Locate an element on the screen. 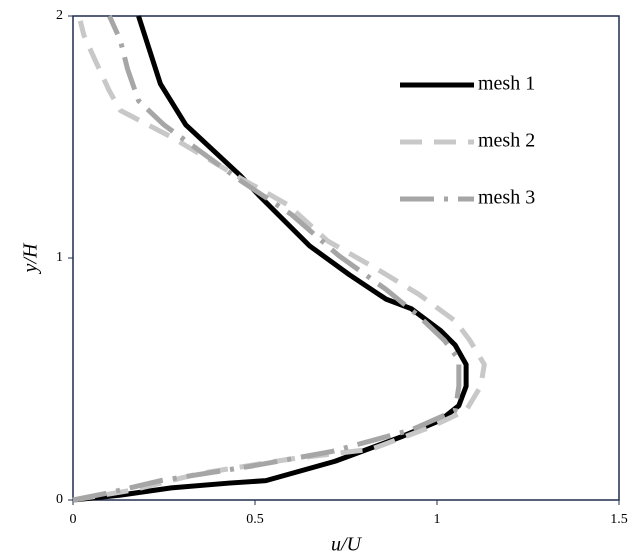  y-tick-label: 0 is located at coordinates (59, 499).